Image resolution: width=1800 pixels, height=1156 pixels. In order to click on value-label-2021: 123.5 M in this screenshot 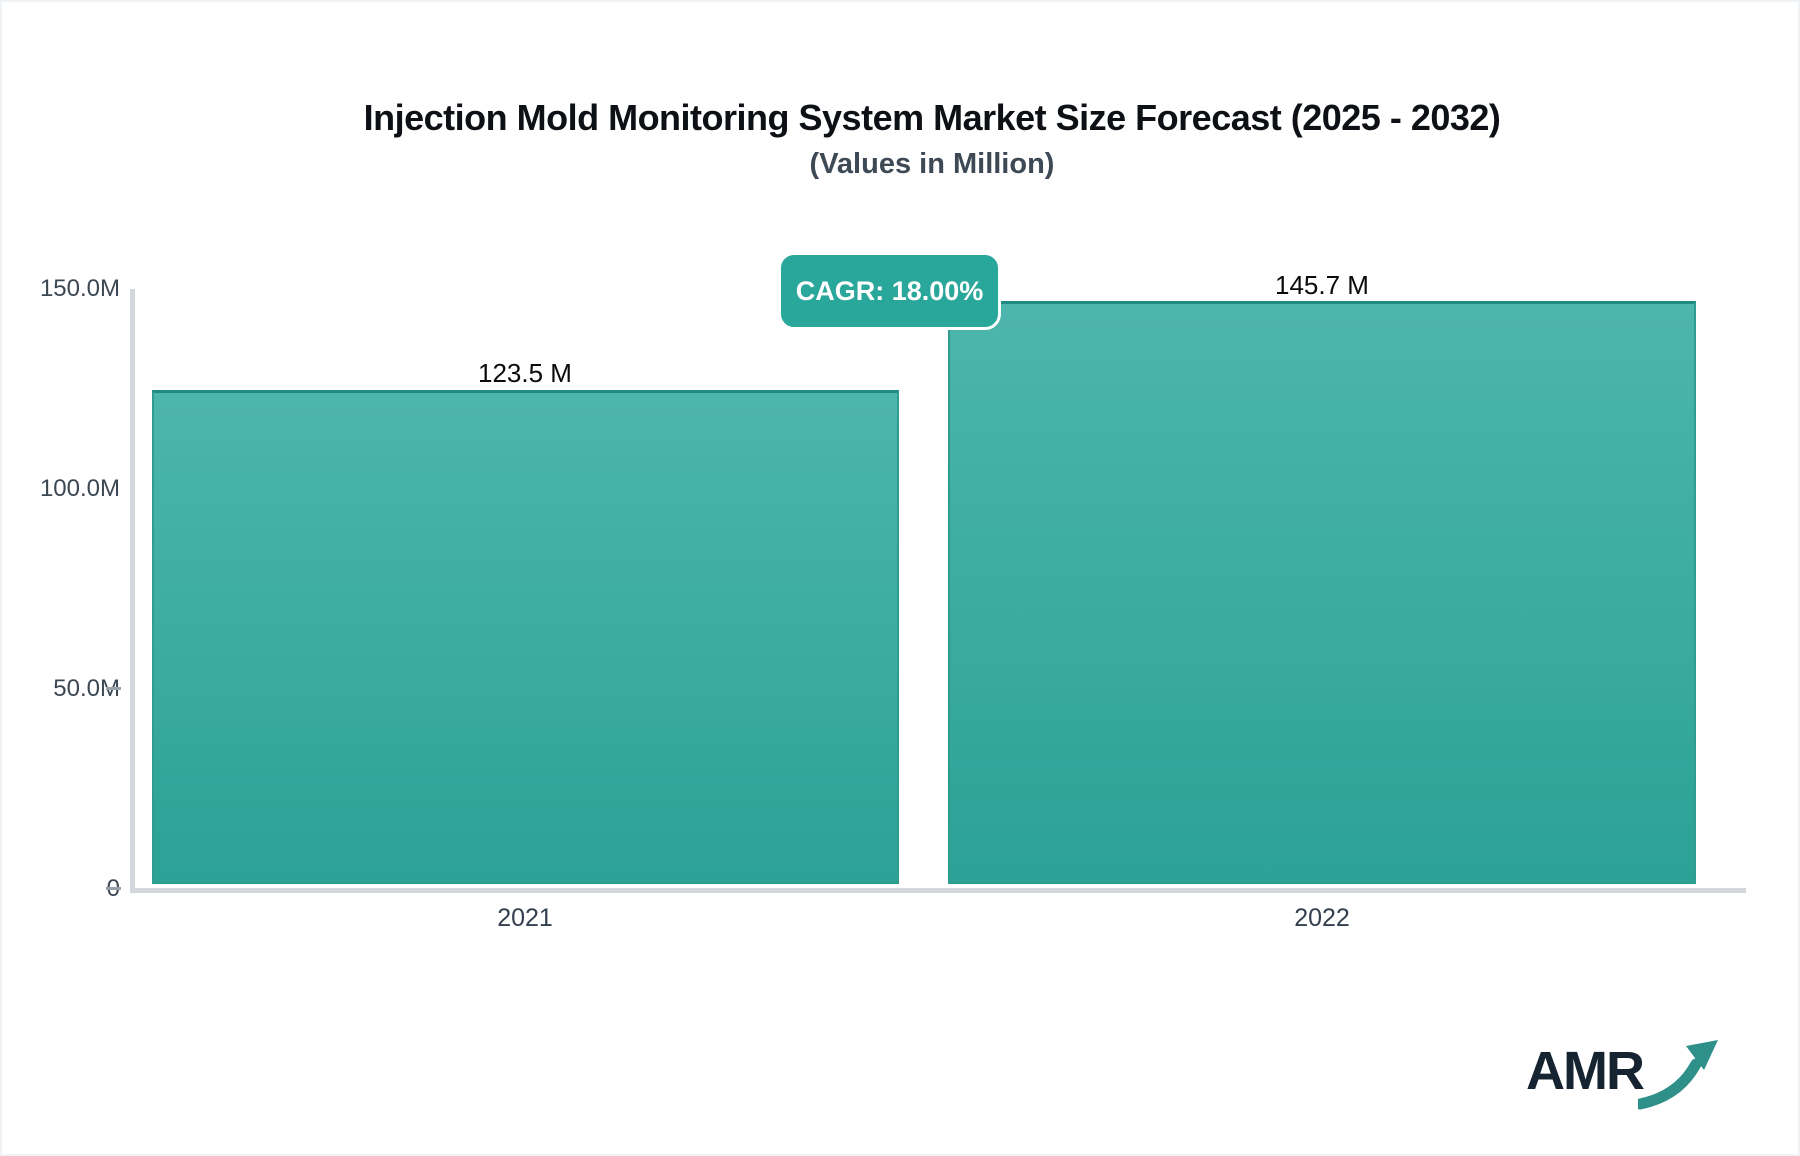, I will do `click(525, 373)`.